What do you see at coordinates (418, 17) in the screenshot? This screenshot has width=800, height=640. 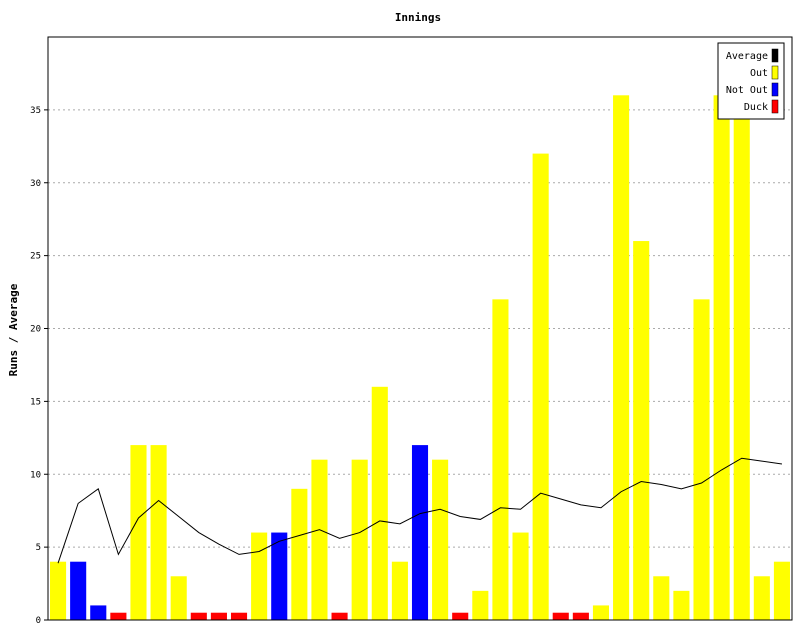 I see `chart-title: Innings` at bounding box center [418, 17].